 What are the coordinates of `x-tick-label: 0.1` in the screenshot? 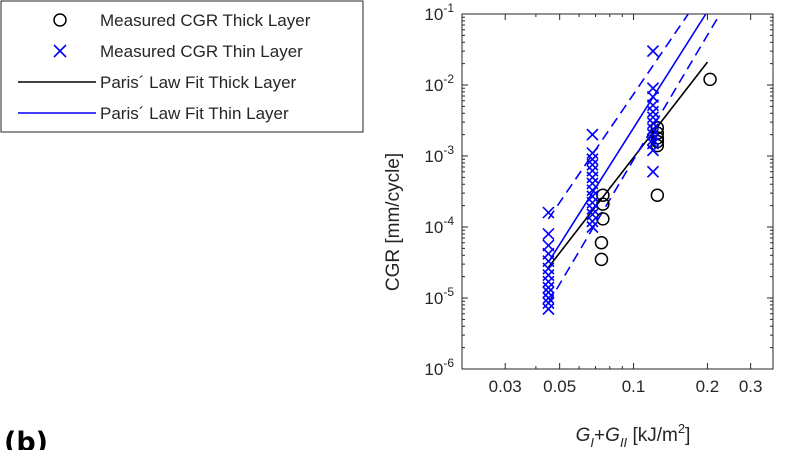 It's located at (634, 386).